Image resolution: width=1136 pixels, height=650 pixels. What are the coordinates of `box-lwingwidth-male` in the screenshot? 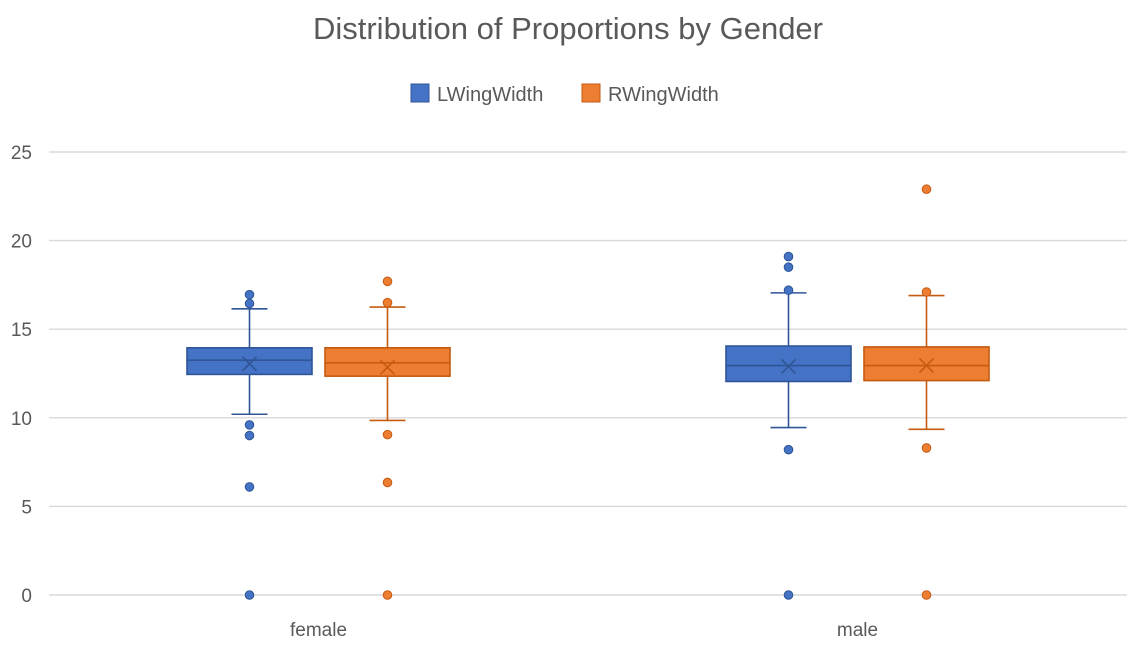 It's located at (788, 425).